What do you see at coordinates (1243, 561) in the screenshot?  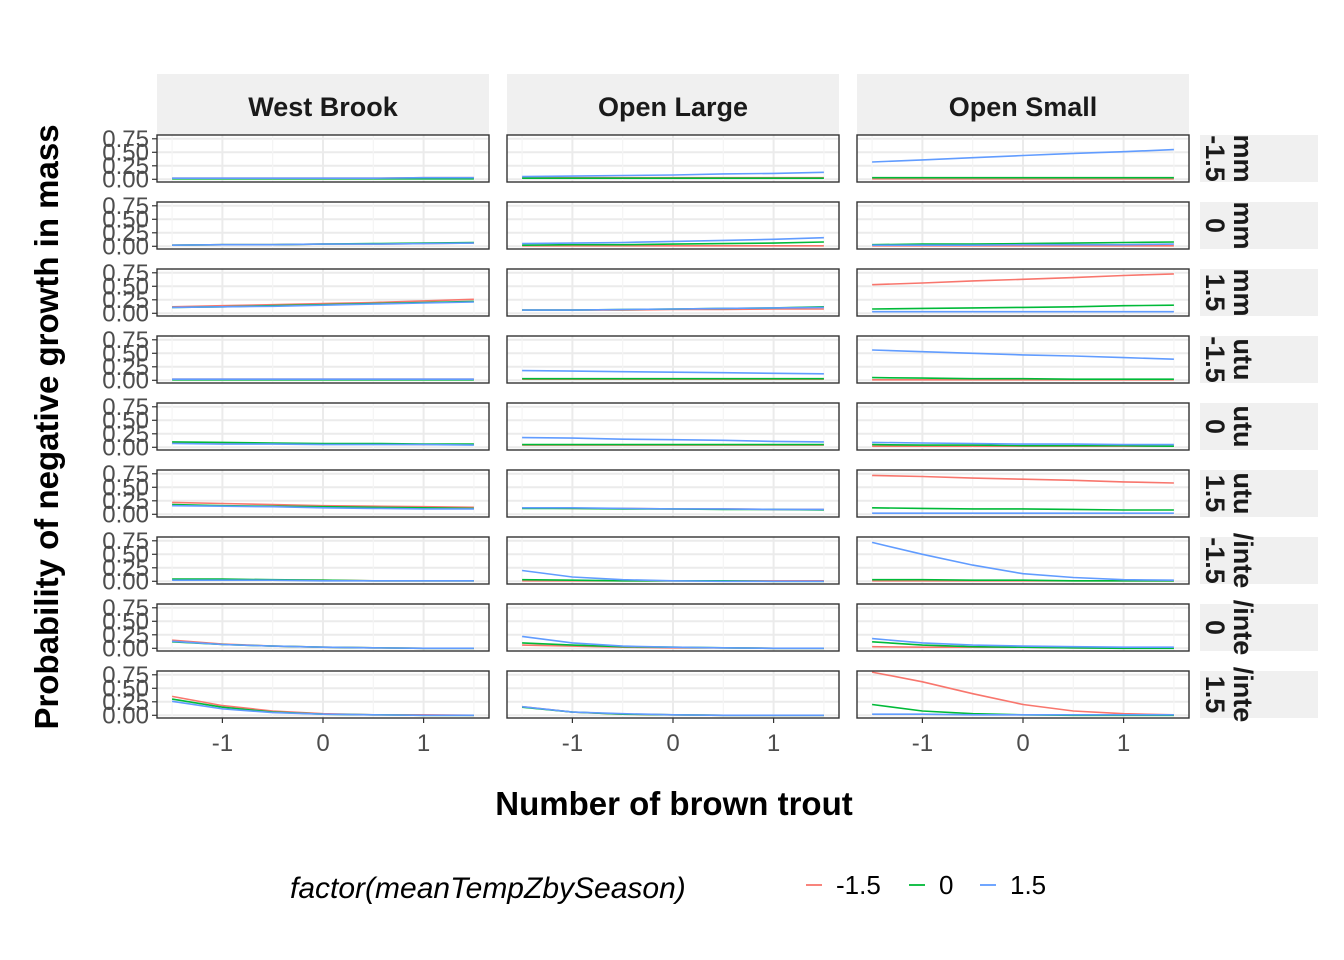 I see `row-strip-season: /inte` at bounding box center [1243, 561].